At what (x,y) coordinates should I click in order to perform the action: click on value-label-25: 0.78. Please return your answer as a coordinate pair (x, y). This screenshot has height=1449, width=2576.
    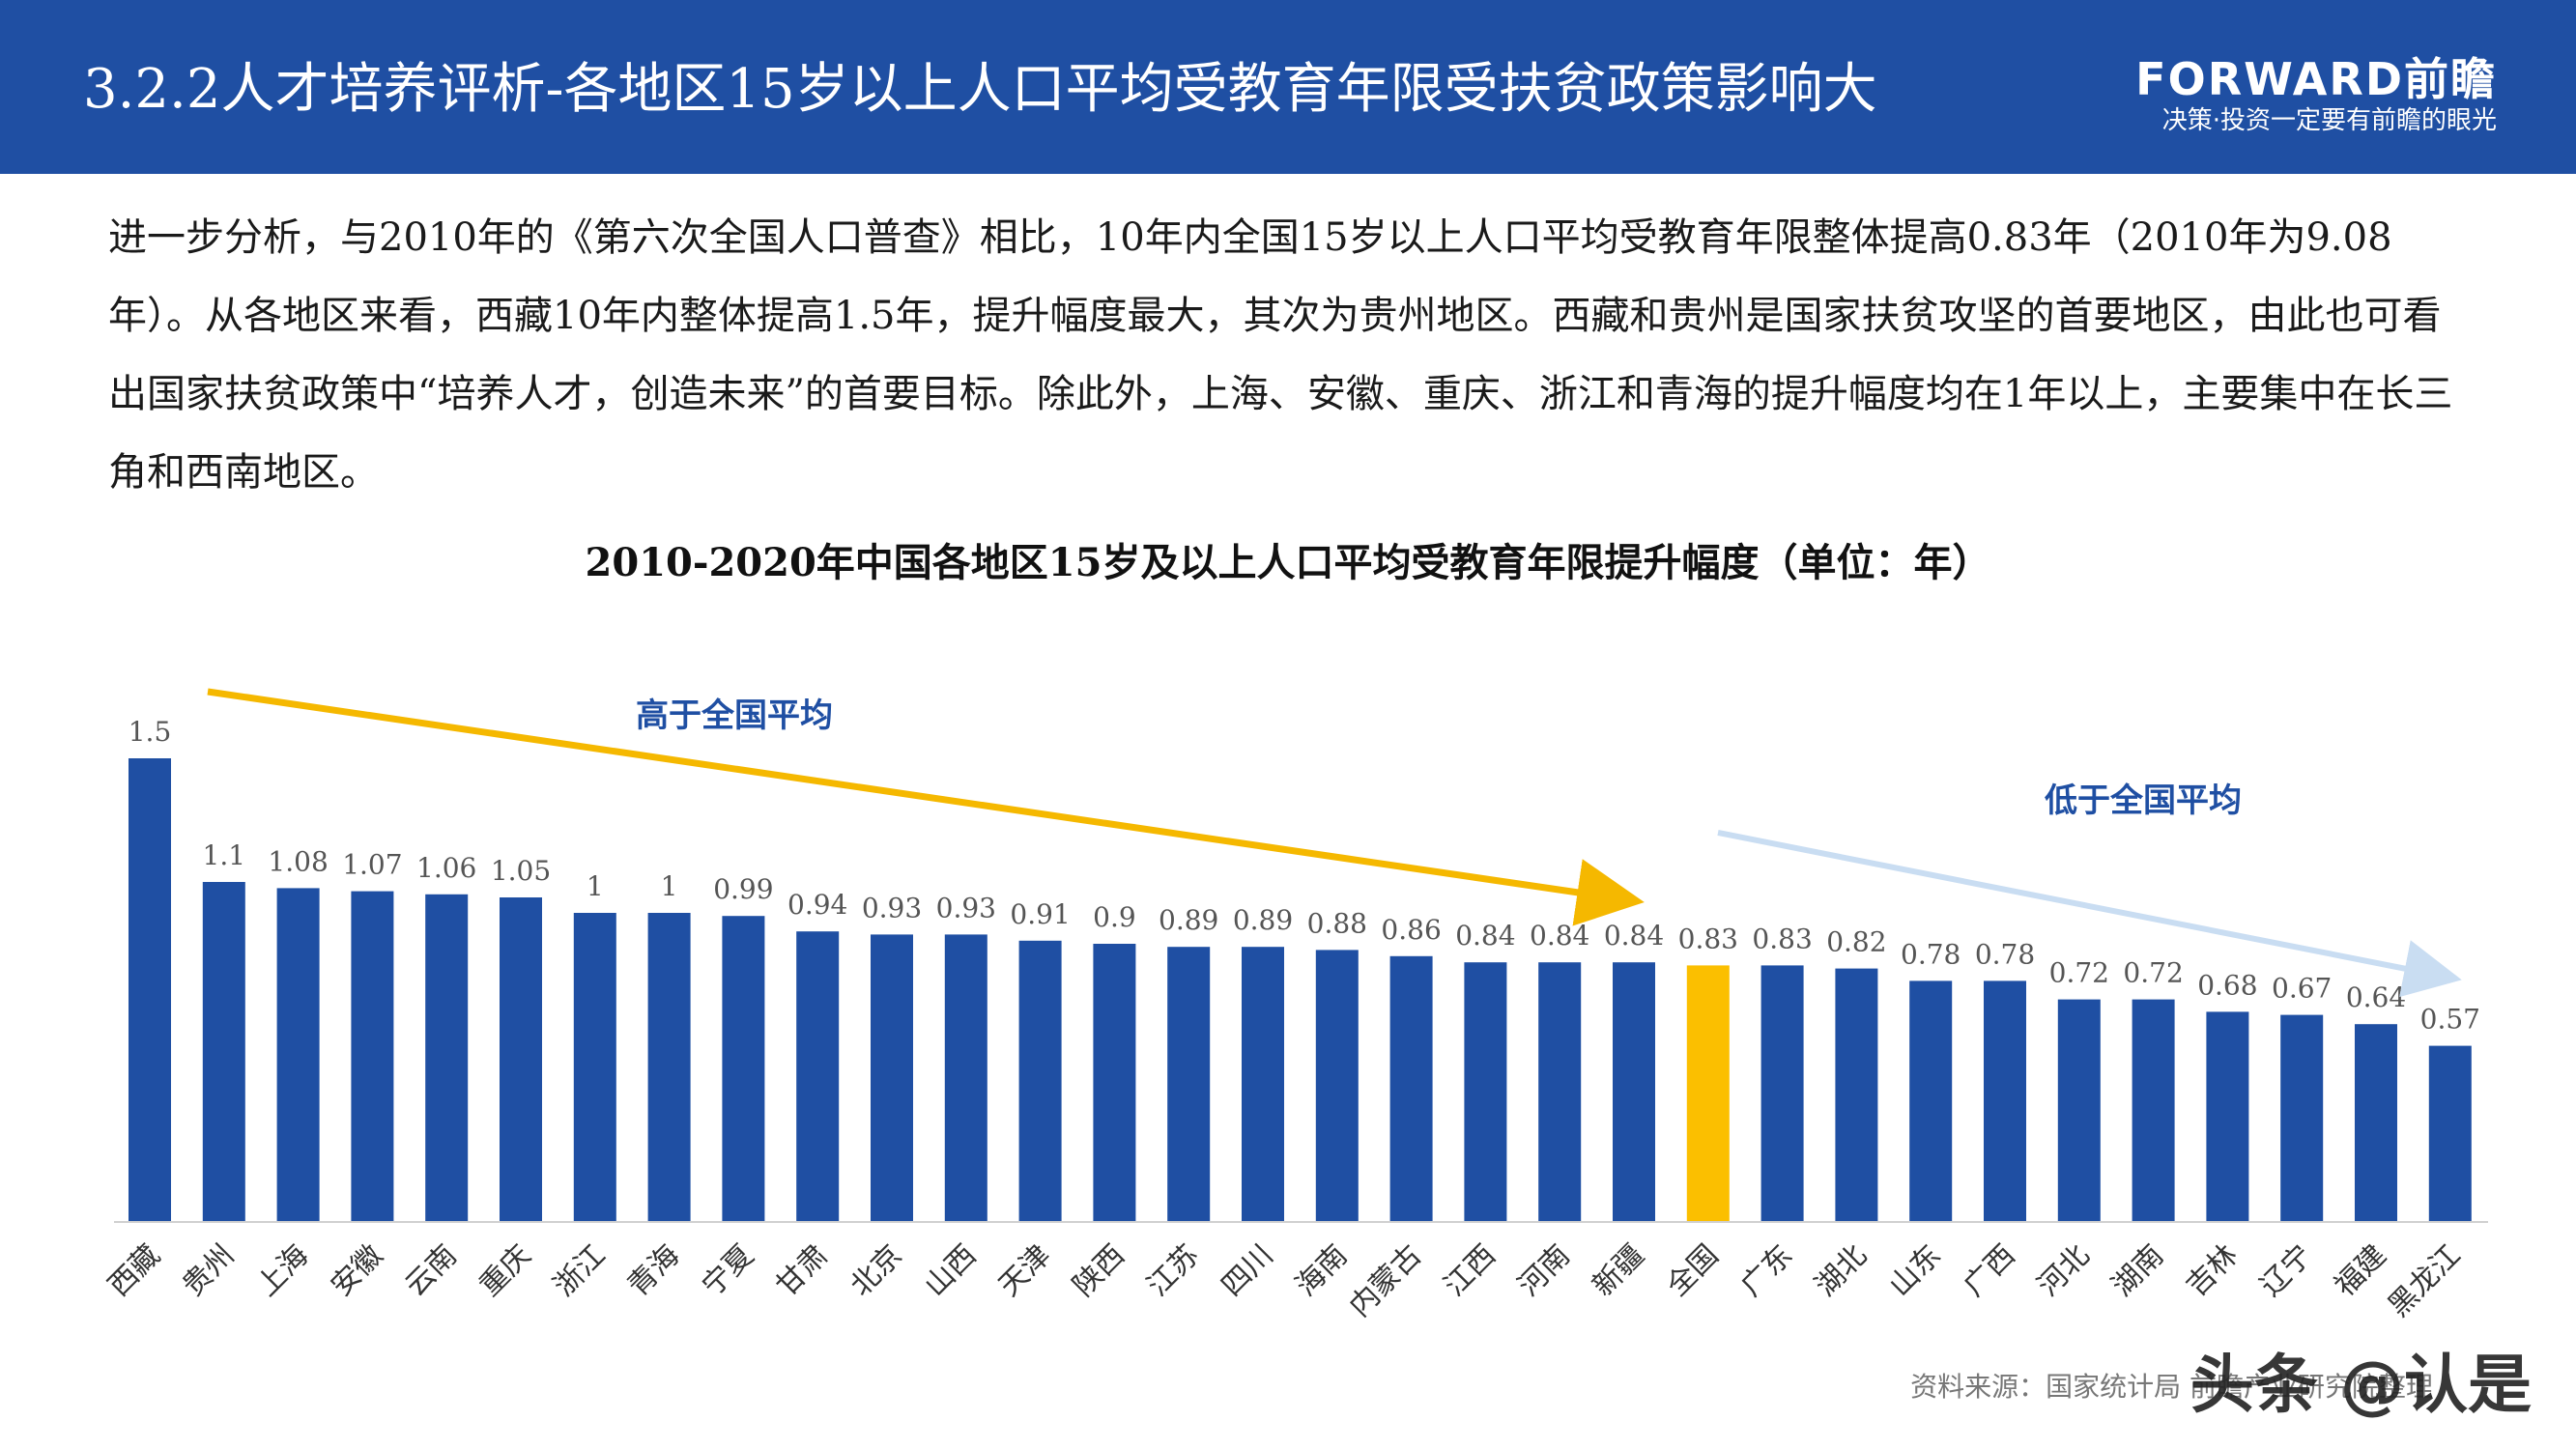
    Looking at the image, I should click on (2005, 954).